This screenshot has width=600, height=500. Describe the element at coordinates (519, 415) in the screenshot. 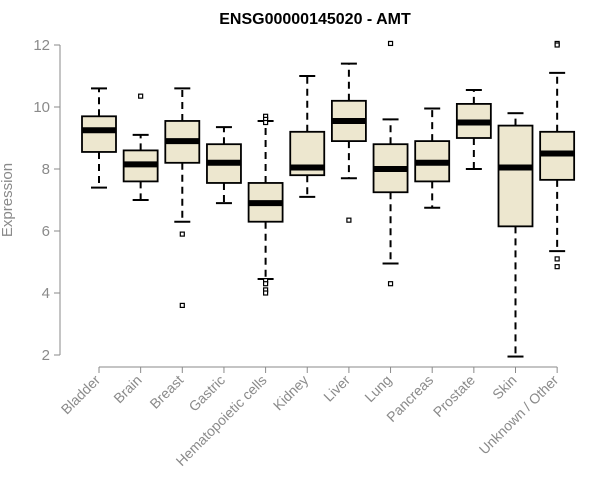

I see `x-tick-label: Unknown / Other` at that location.